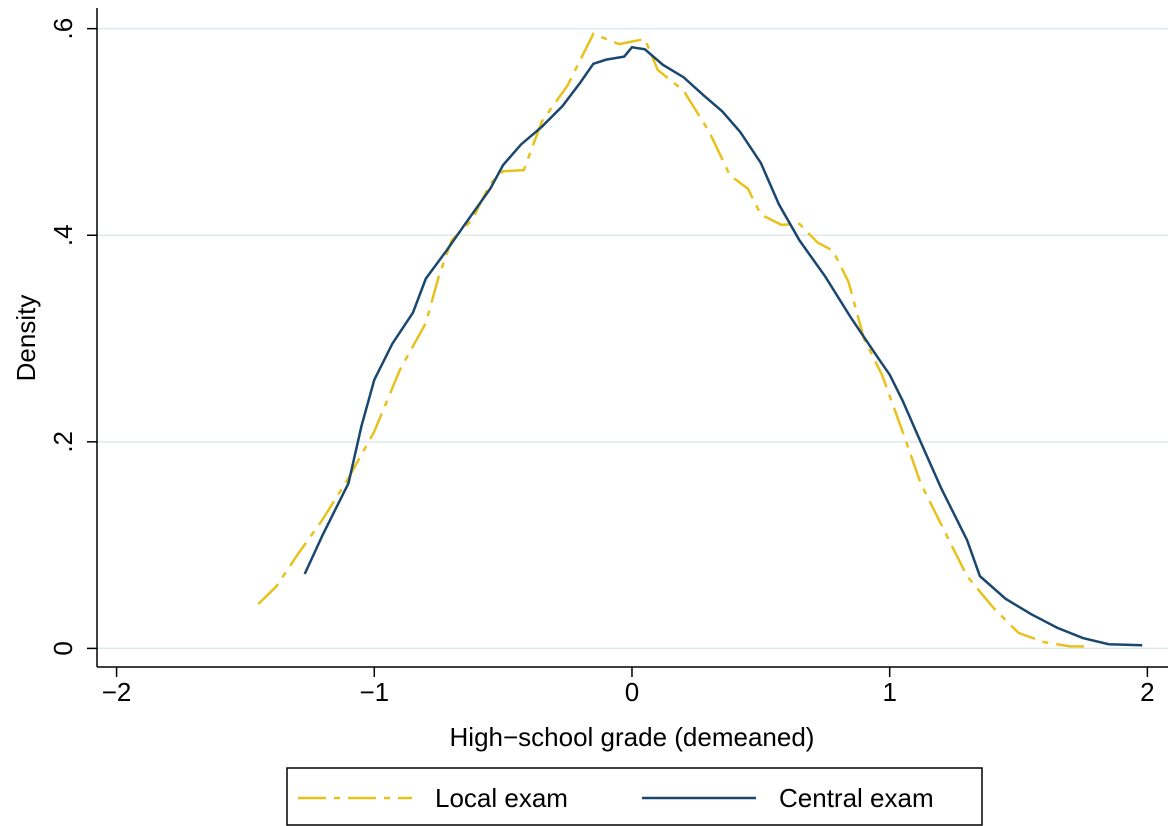  What do you see at coordinates (63, 442) in the screenshot?
I see `y-tick-label: .2` at bounding box center [63, 442].